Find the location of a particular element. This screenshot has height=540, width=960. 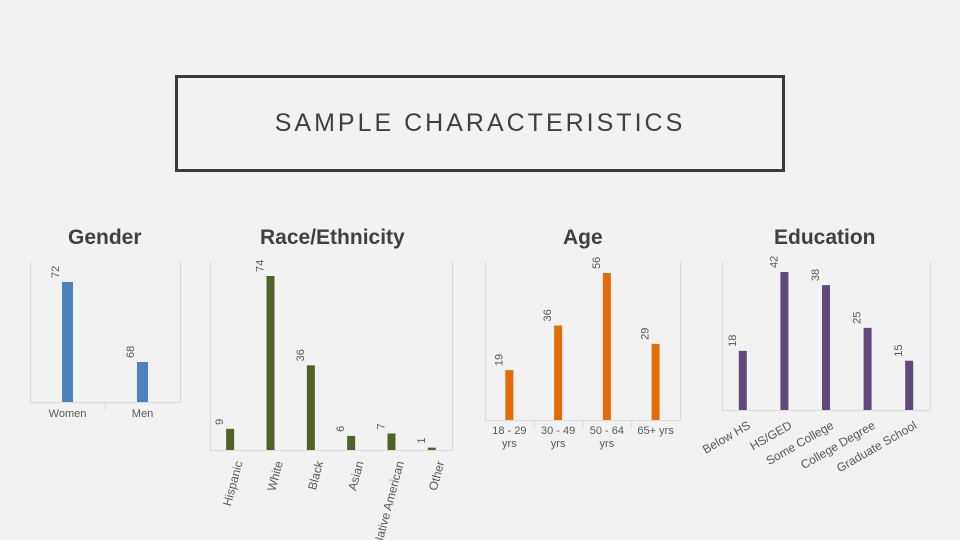

data-label: 38 is located at coordinates (816, 275).